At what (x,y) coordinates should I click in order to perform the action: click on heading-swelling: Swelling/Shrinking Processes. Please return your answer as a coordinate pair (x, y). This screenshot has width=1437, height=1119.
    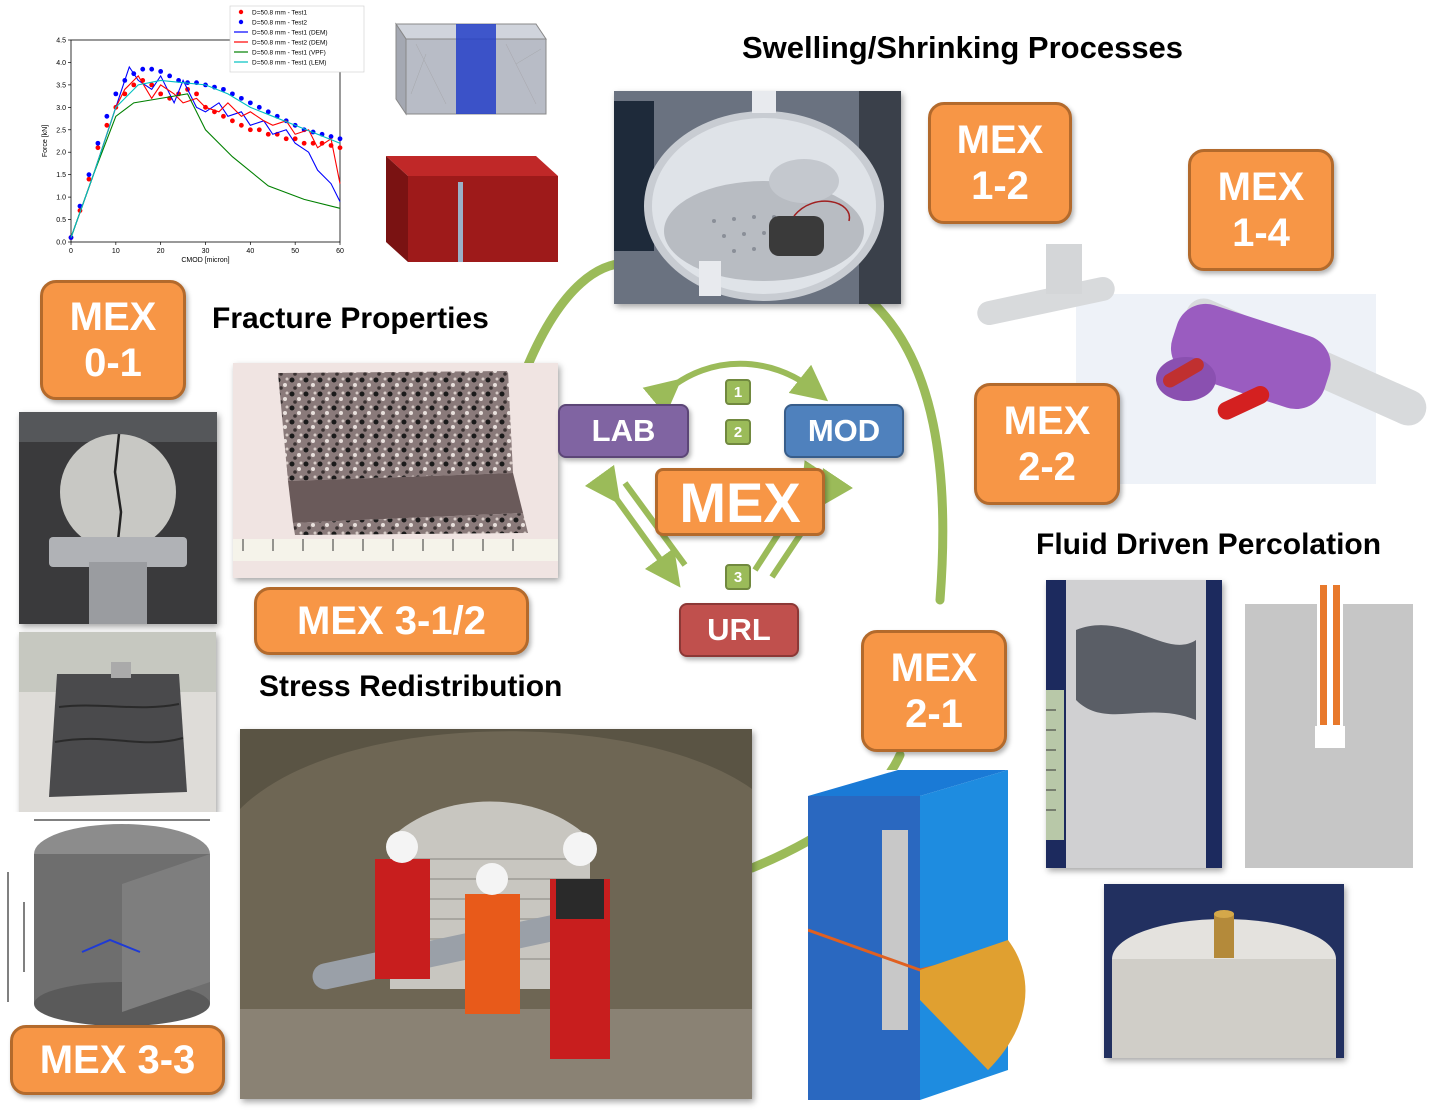
    Looking at the image, I should click on (963, 47).